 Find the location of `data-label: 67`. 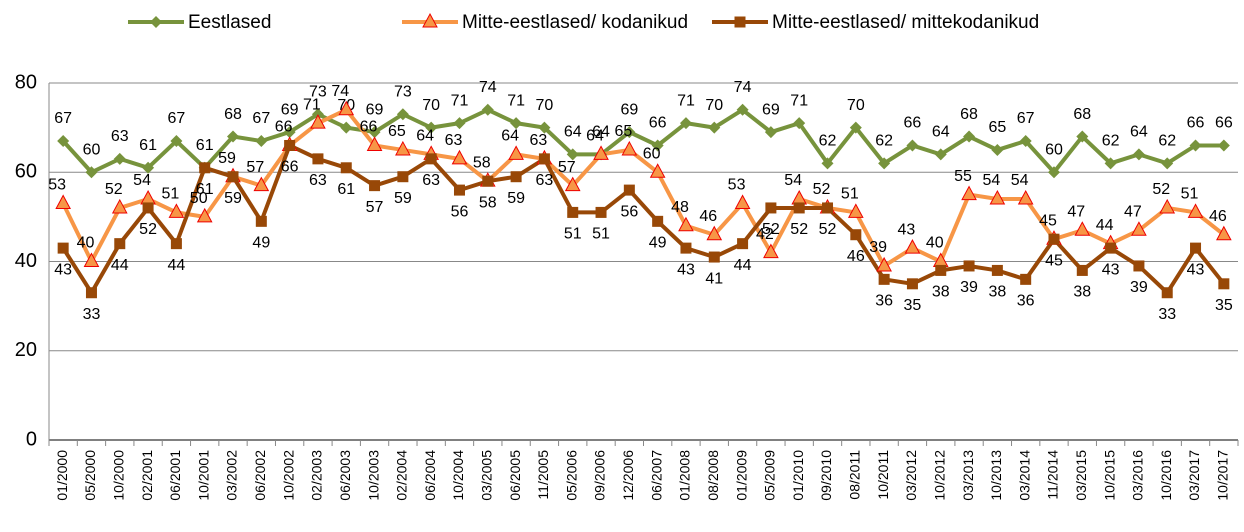

data-label: 67 is located at coordinates (1026, 118).